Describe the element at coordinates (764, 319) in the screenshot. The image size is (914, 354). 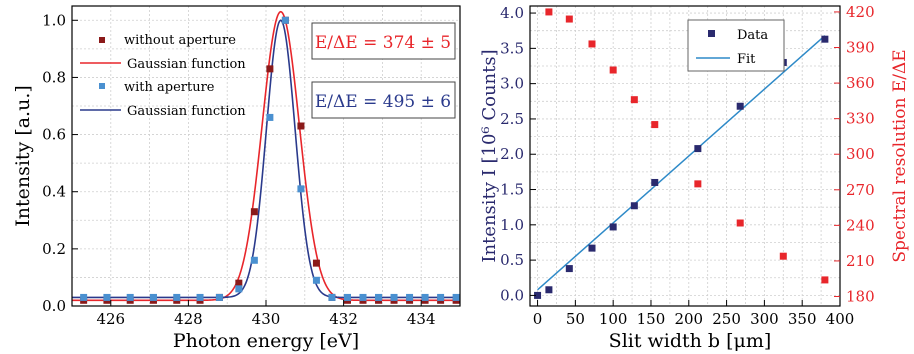
I see `right-x-tick-label: 300` at that location.